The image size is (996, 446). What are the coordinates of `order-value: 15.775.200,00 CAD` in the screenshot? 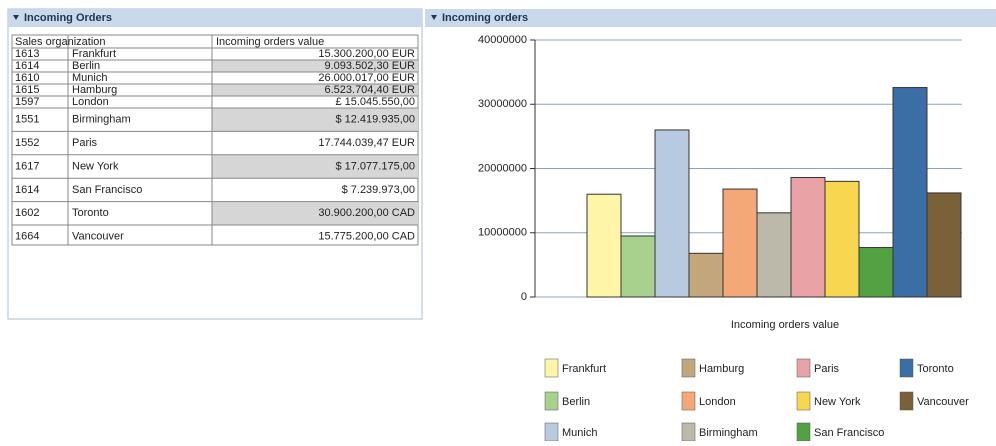 It's located at (366, 237).